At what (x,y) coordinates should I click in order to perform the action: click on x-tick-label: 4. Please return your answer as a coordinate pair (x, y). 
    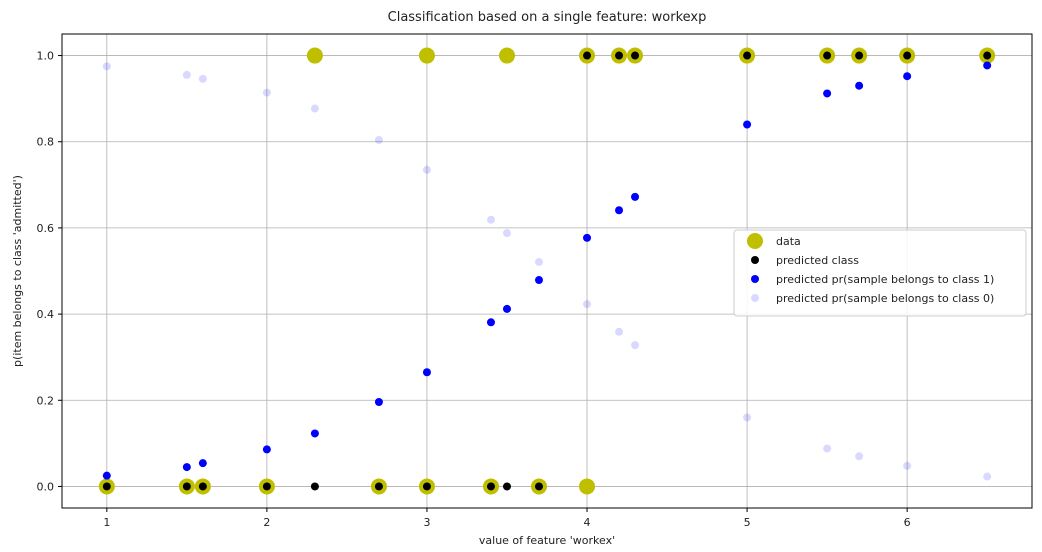
    Looking at the image, I should click on (587, 522).